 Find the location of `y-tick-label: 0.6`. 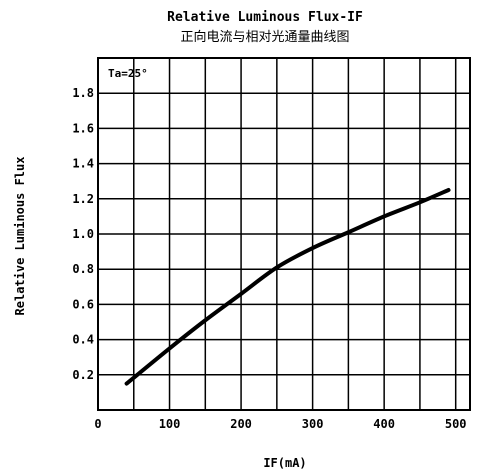

y-tick-label: 0.6 is located at coordinates (83, 304).